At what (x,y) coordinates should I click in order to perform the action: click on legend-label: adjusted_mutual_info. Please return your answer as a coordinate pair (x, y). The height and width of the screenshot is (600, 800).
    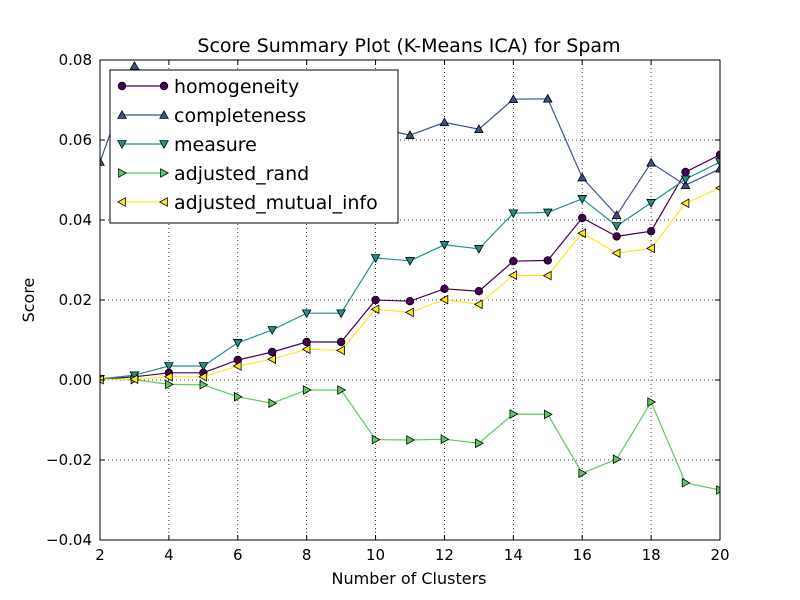
    Looking at the image, I should click on (276, 203).